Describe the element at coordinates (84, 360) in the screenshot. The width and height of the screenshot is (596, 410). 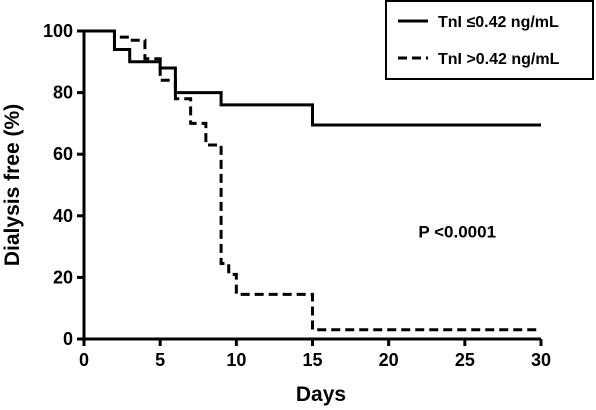
I see `x-tick-label: 0` at that location.